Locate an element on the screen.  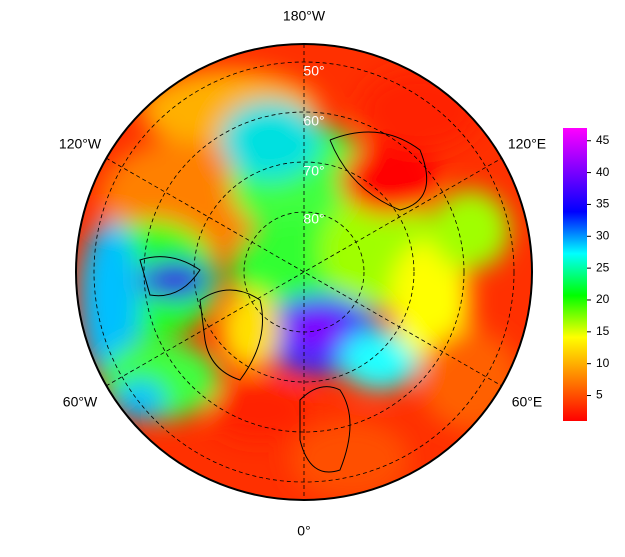
colorbar-tick-label: 5 is located at coordinates (599, 395).